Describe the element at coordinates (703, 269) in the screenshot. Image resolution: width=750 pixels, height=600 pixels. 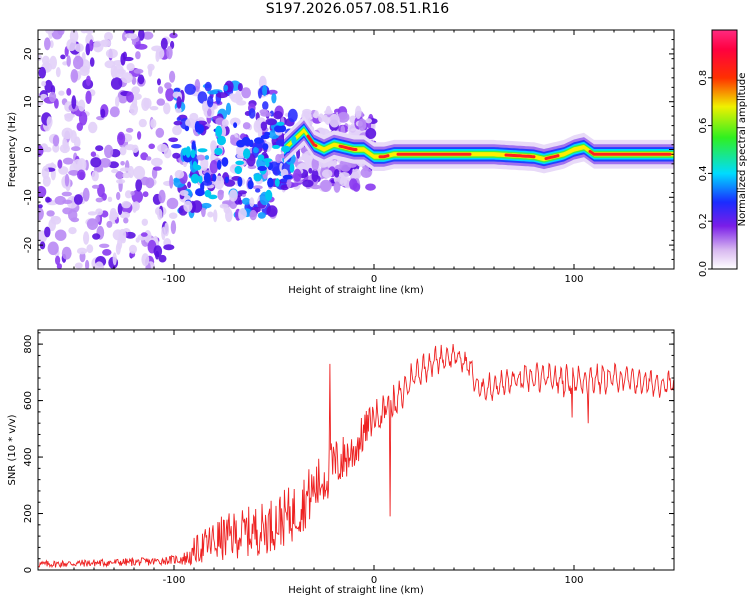
I see `colorbar-tick-label: 0.0` at that location.